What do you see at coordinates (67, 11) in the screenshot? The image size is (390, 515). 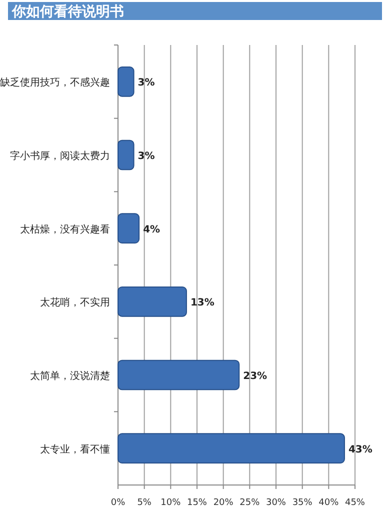 I see `chart-title: 你如何看待说明书` at bounding box center [67, 11].